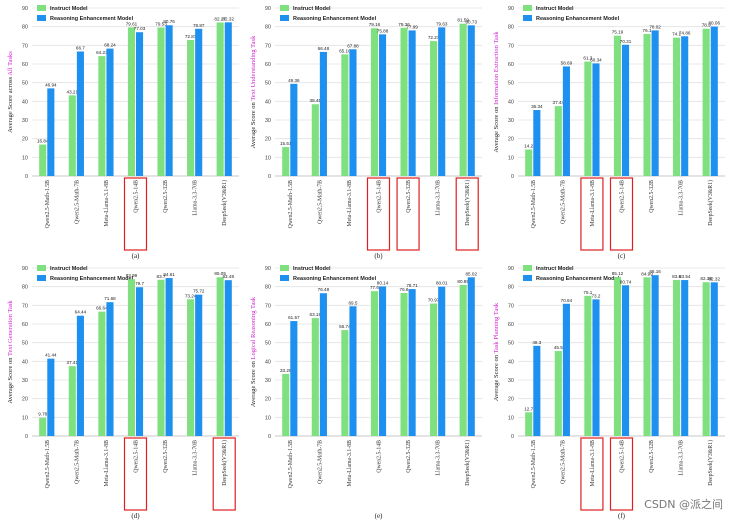 The height and width of the screenshot is (520, 731). What do you see at coordinates (80, 47) in the screenshot?
I see `data-label: 66.7` at bounding box center [80, 47].